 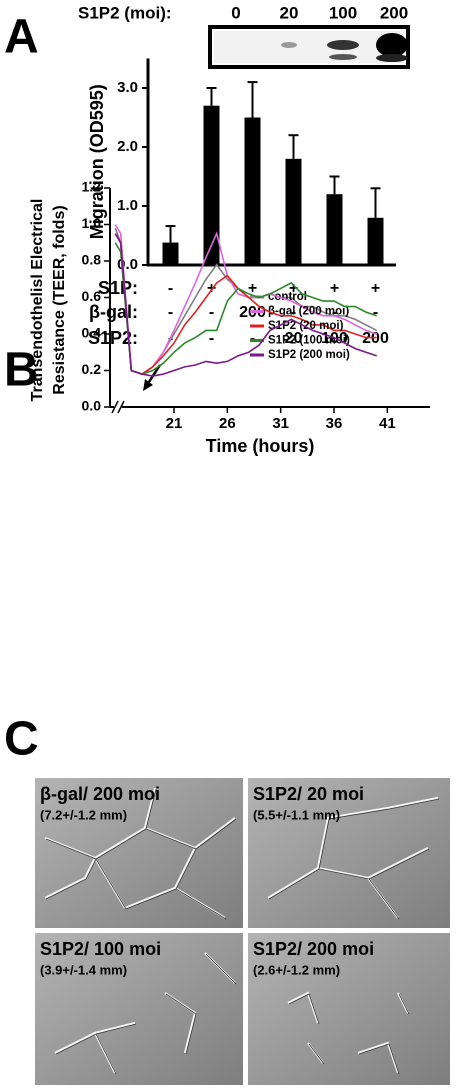 I want to click on y-tick-label: 0.4, so click(x=92, y=333).